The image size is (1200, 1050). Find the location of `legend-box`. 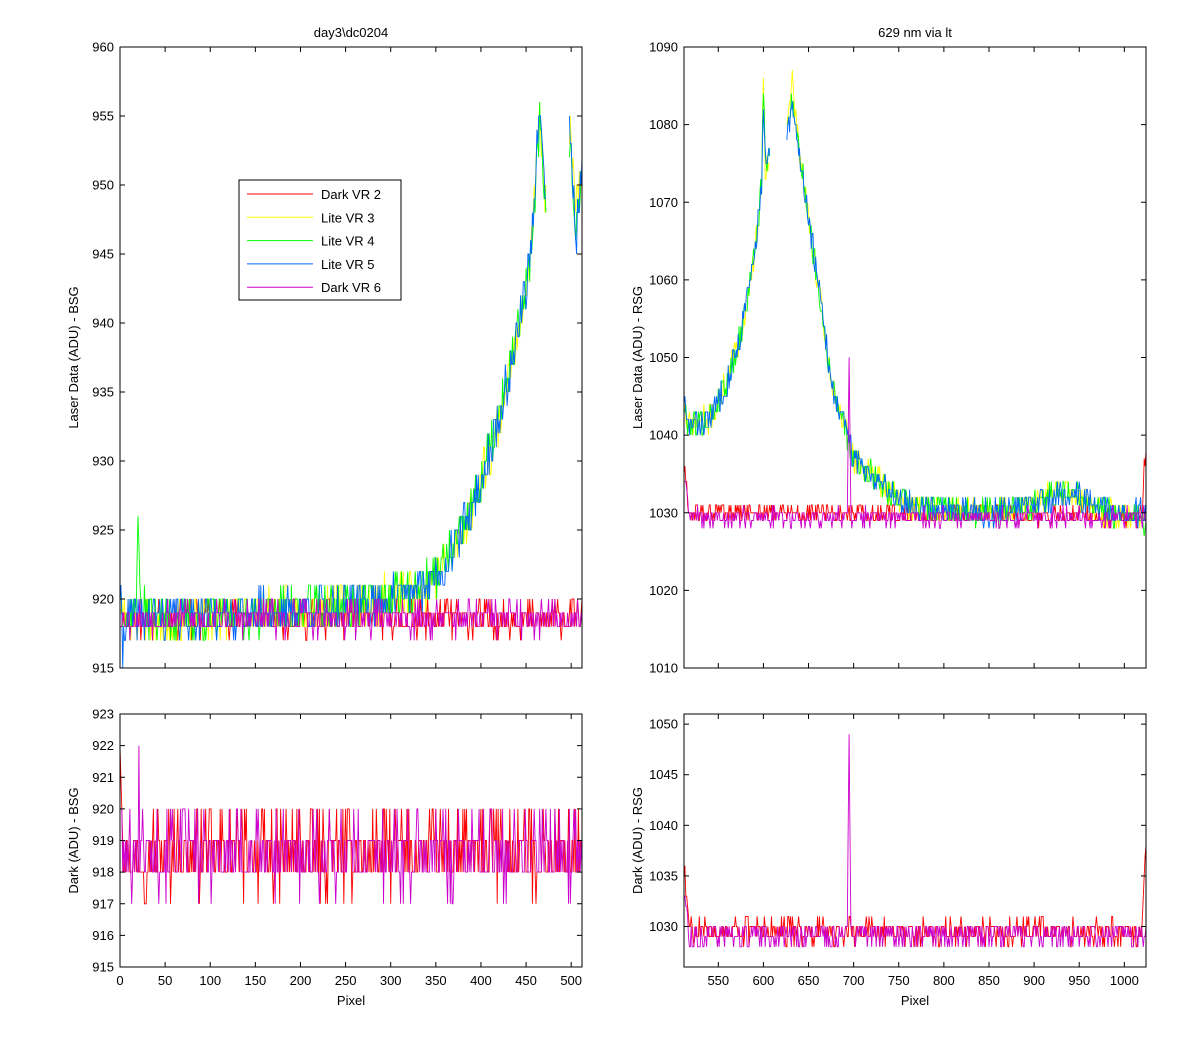

legend-box is located at coordinates (320, 240).